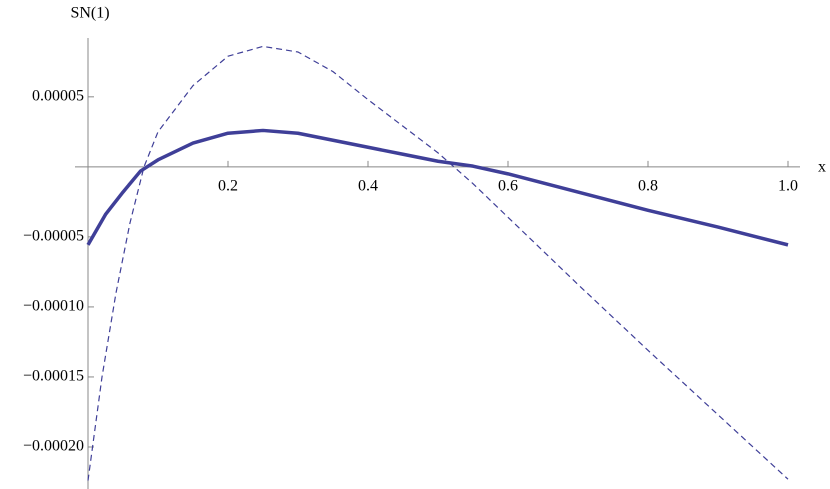  What do you see at coordinates (53, 376) in the screenshot?
I see `y-tick-label: −0.00015` at bounding box center [53, 376].